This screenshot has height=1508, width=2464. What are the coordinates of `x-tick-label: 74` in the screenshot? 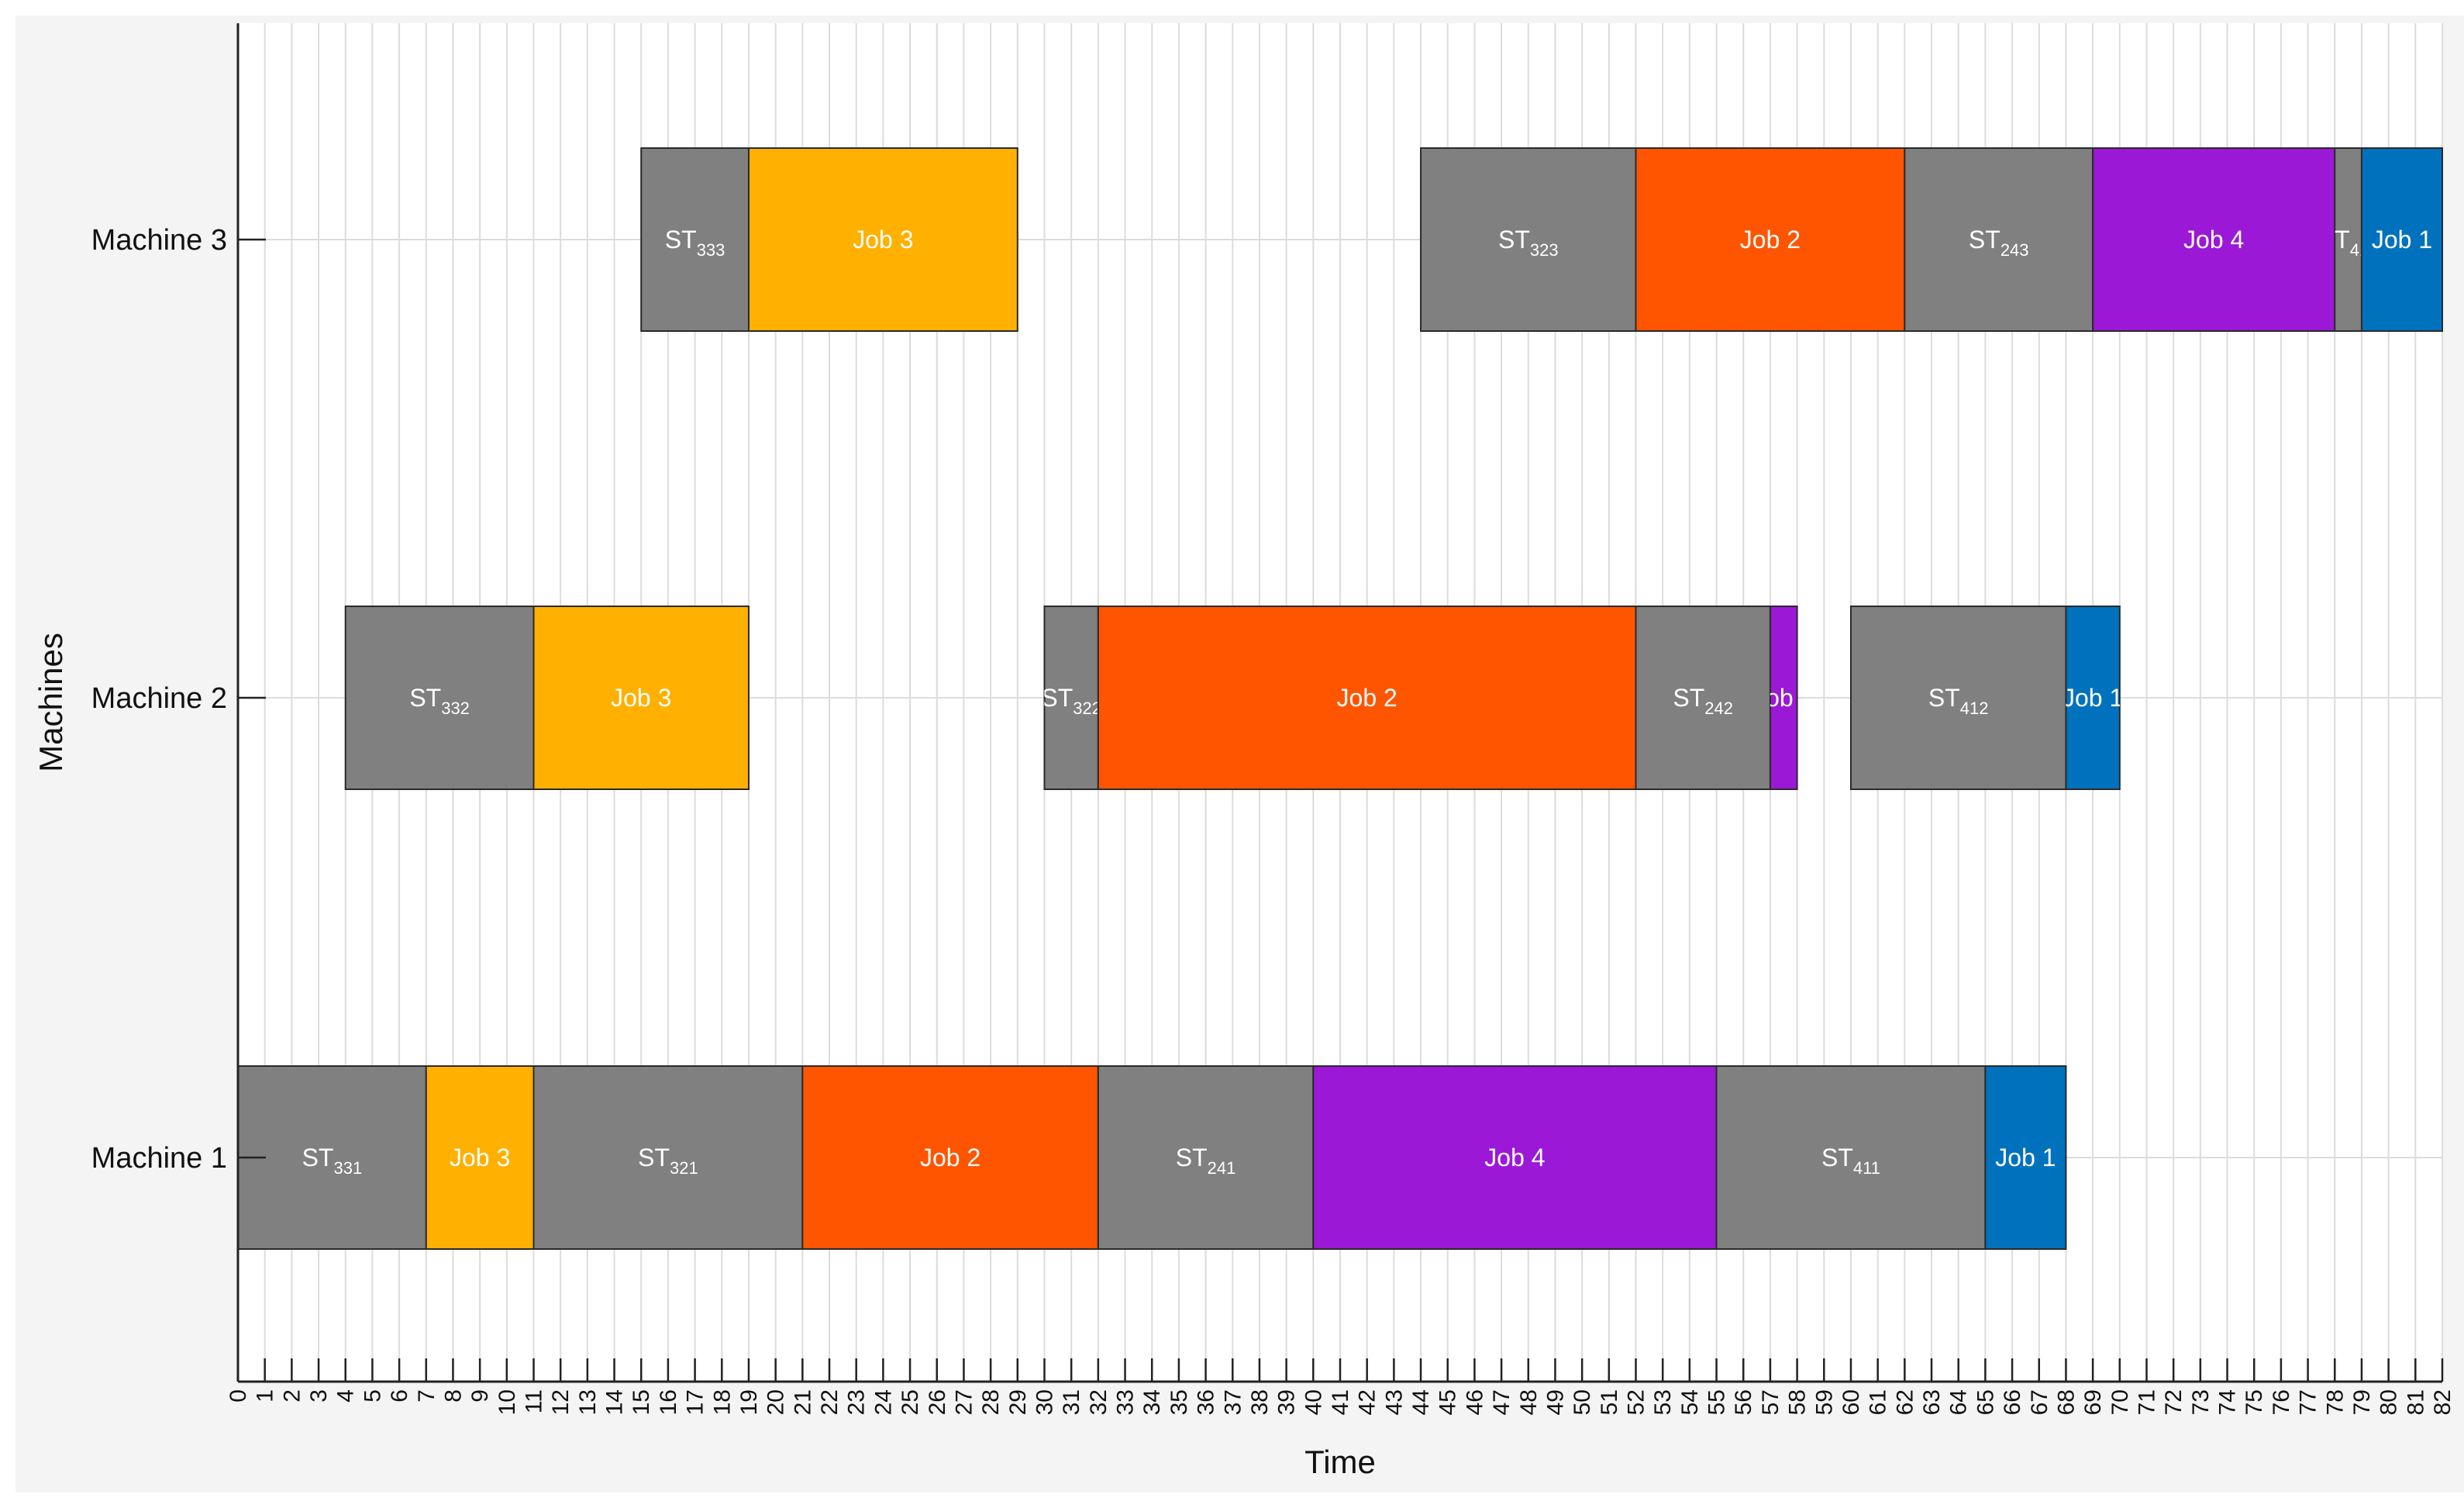 It's located at (2228, 1402).